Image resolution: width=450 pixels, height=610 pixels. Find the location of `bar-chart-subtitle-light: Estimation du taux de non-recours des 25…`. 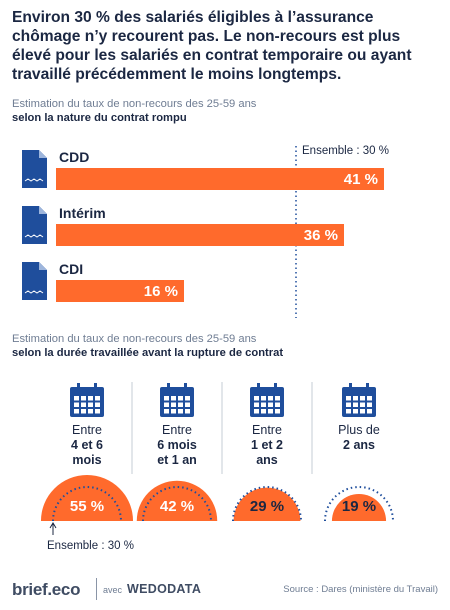

bar-chart-subtitle-light: Estimation du taux de non-recours des 25… is located at coordinates (134, 104).